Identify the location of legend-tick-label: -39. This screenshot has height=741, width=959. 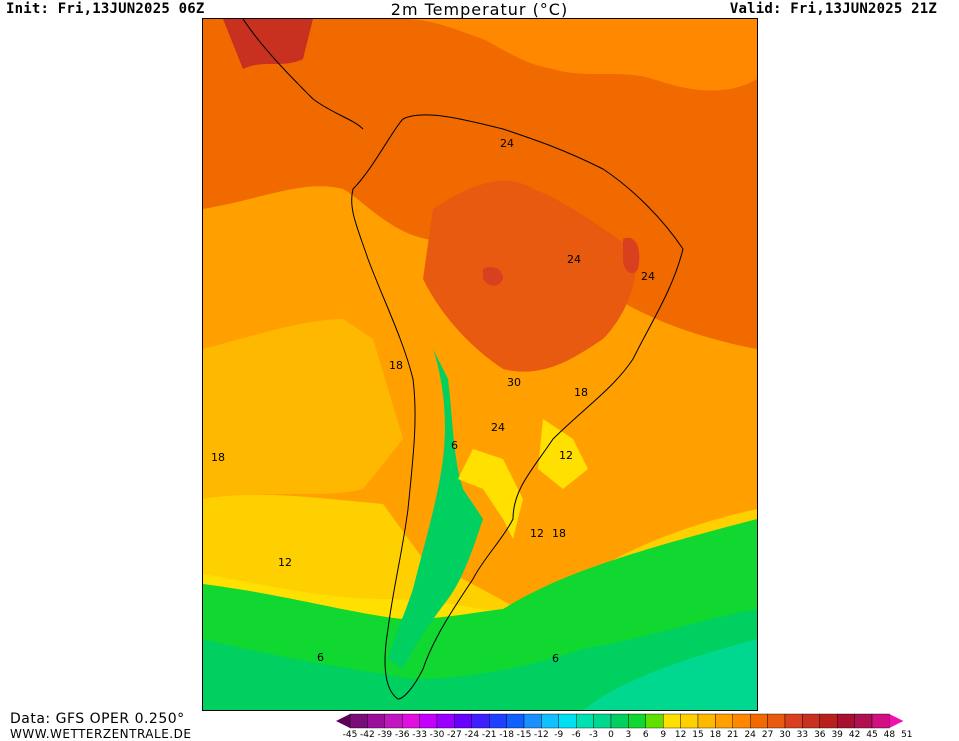
(385, 735).